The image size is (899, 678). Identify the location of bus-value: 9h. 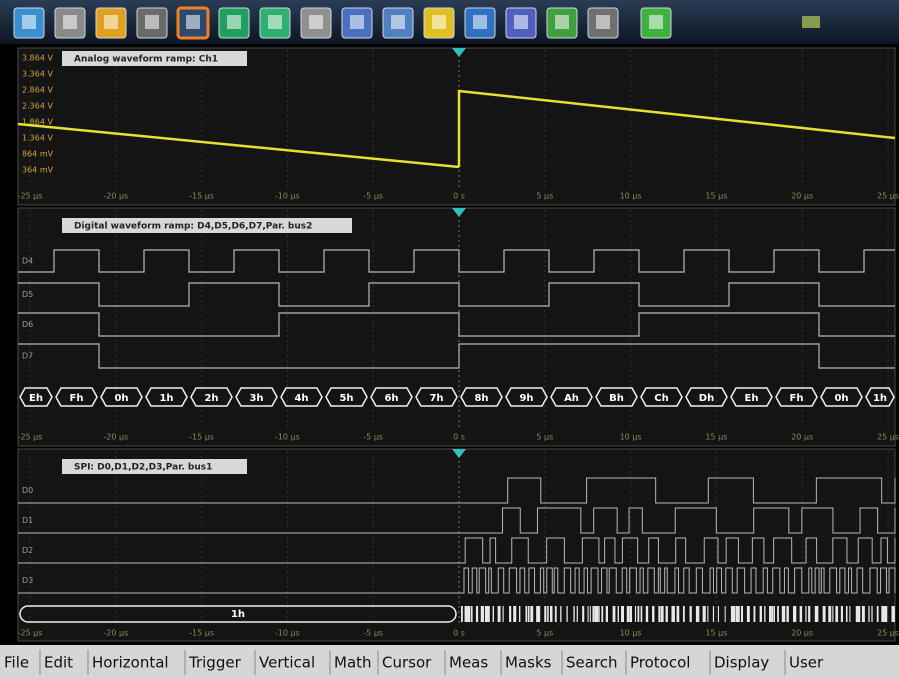
(526, 398).